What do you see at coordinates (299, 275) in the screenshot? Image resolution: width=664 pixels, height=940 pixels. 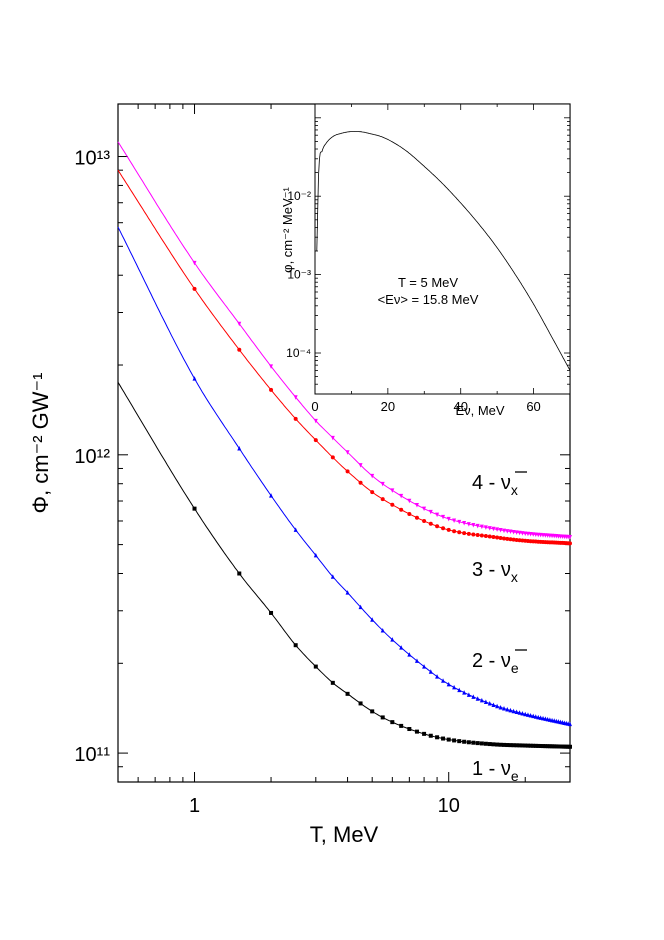 I see `inset-y-tick-label: 10⁻³` at bounding box center [299, 275].